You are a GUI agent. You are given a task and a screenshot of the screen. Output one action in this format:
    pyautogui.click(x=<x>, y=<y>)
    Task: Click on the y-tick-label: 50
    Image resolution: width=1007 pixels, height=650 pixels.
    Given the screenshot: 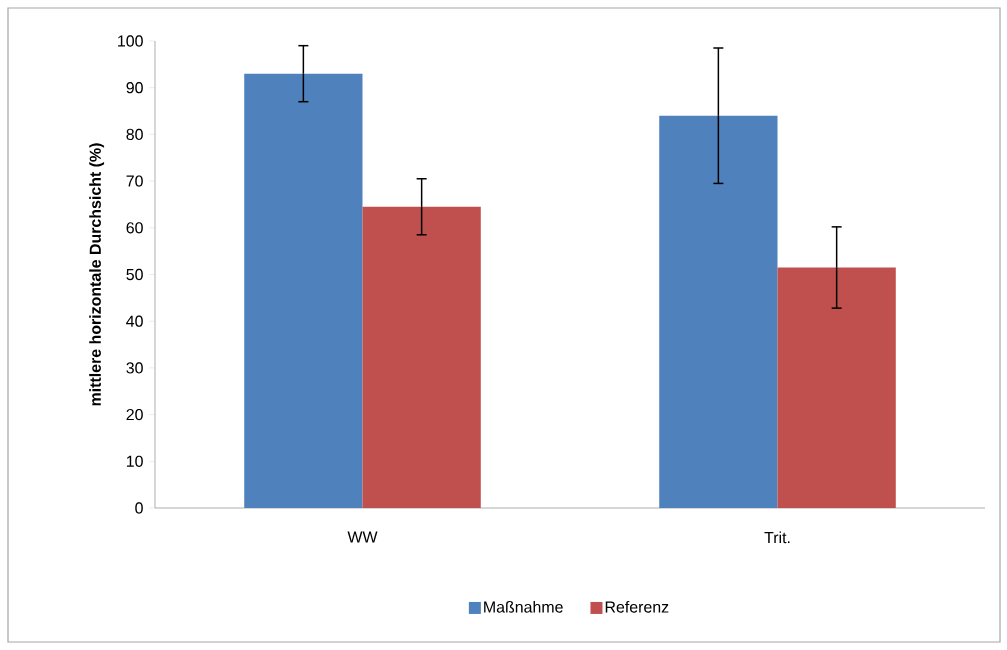 What is the action you would take?
    pyautogui.click(x=134, y=274)
    